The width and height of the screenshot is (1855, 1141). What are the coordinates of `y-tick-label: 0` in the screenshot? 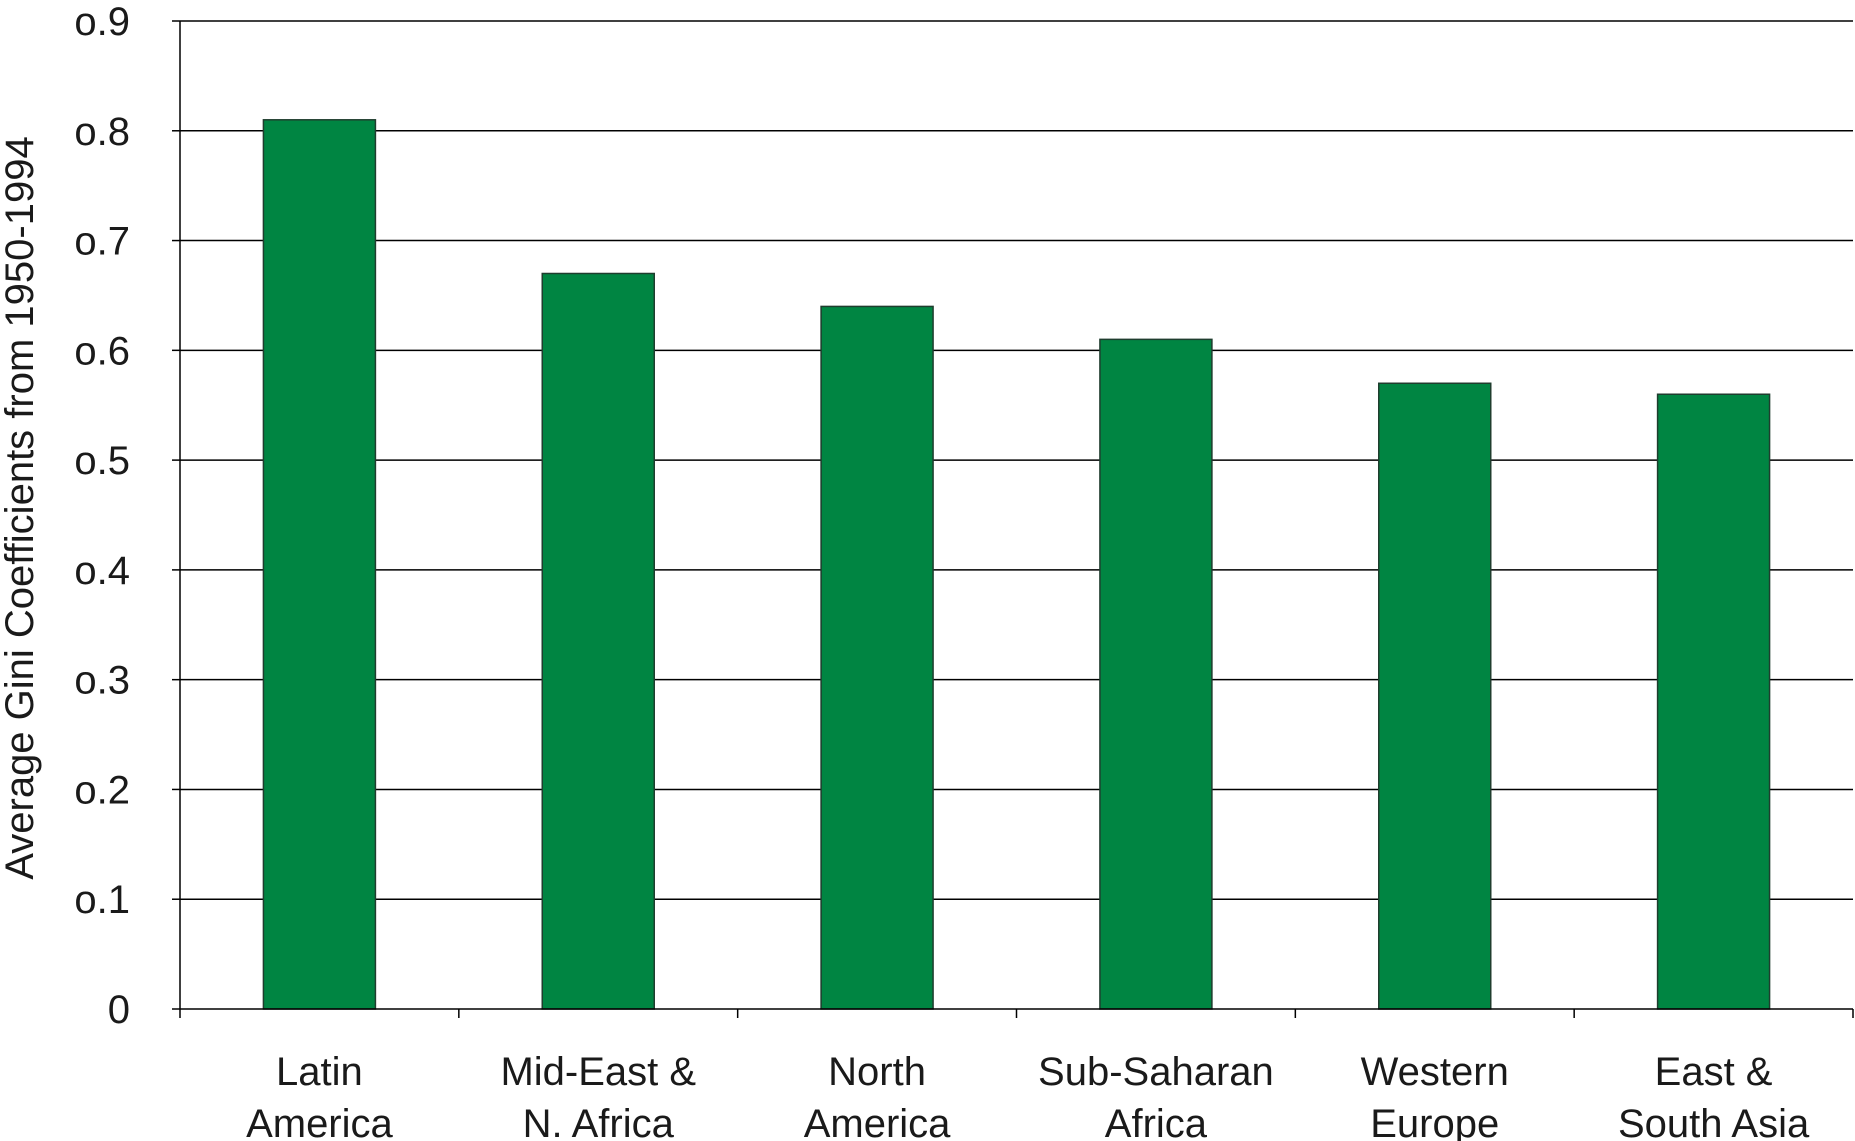 It's located at (119, 1010).